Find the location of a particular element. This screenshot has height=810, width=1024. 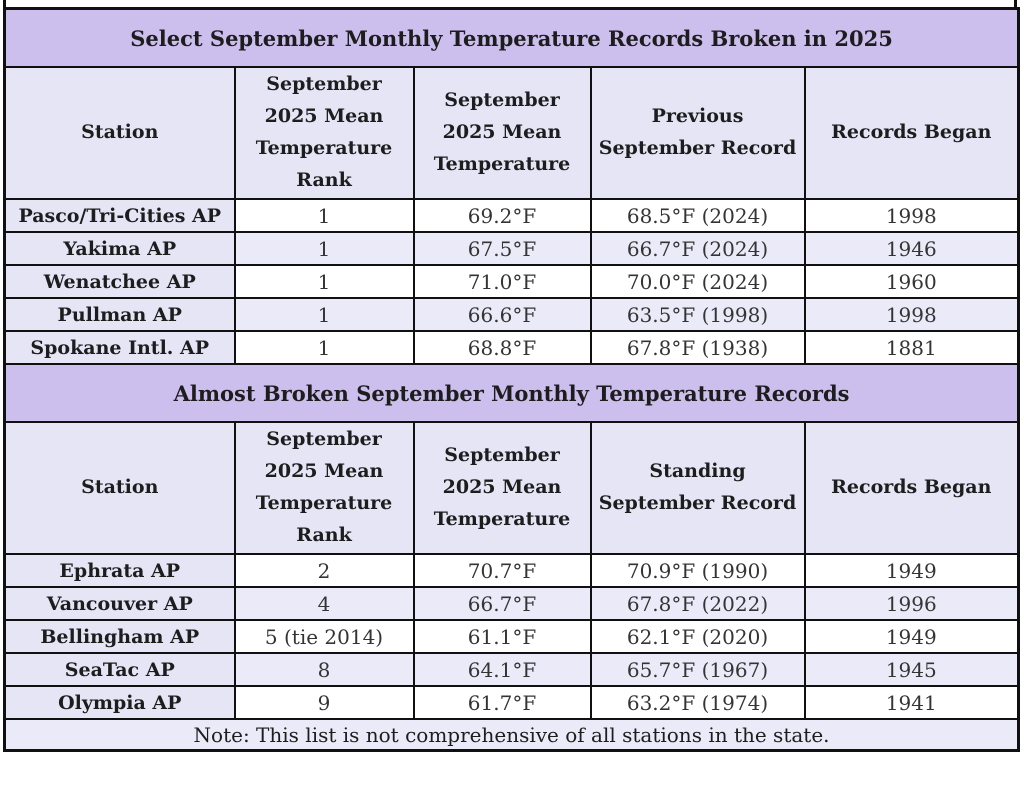

table-row: Pullman AP 1 66.6°F 63.5°F (1998) 1998 is located at coordinates (511, 314).